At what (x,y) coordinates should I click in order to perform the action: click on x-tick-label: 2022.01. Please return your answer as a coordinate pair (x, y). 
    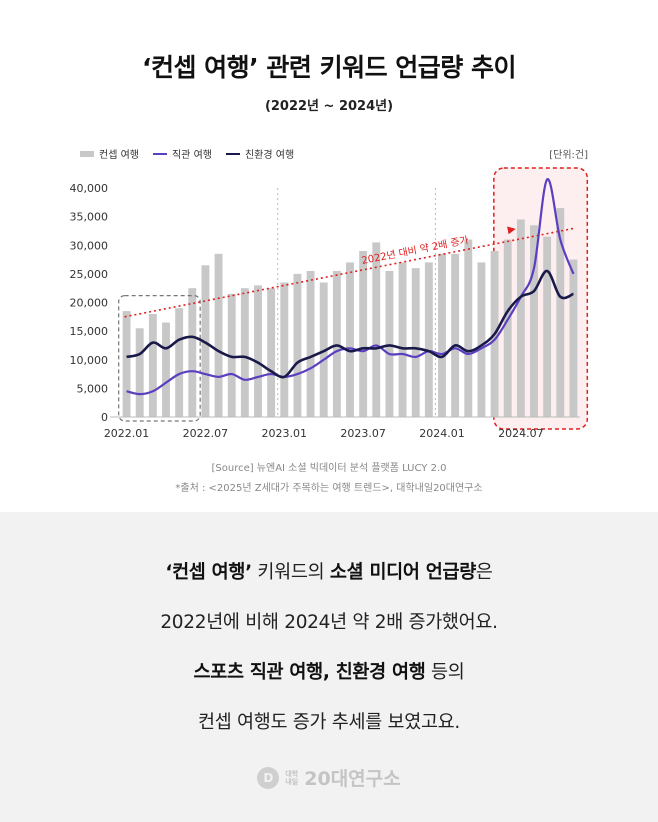
    Looking at the image, I should click on (127, 433).